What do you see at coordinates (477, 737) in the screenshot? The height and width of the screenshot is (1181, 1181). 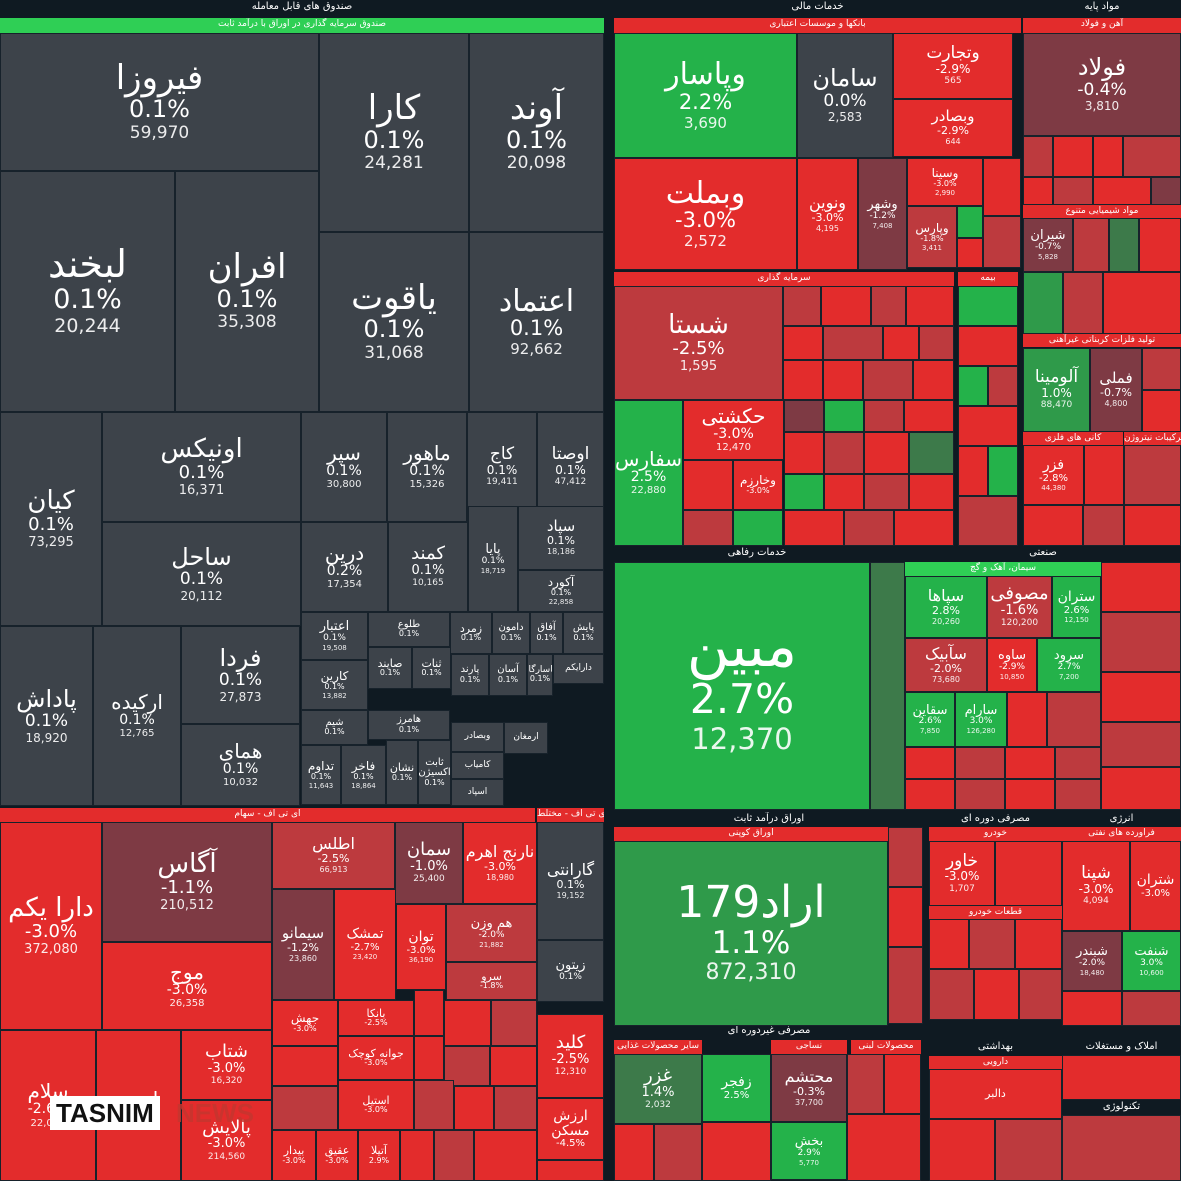 I see `treemap-tile: وبصادر` at bounding box center [477, 737].